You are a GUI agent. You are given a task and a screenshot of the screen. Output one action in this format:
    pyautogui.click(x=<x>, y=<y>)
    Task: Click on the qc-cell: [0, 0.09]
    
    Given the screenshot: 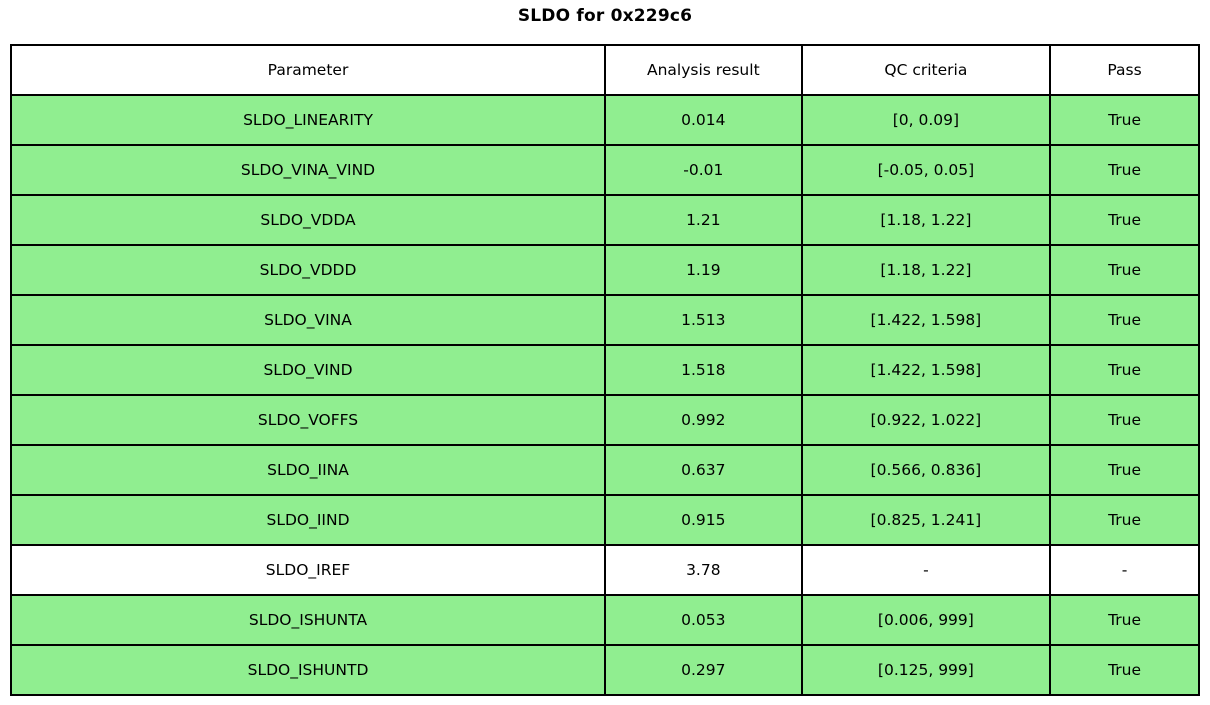 What is the action you would take?
    pyautogui.click(x=926, y=120)
    